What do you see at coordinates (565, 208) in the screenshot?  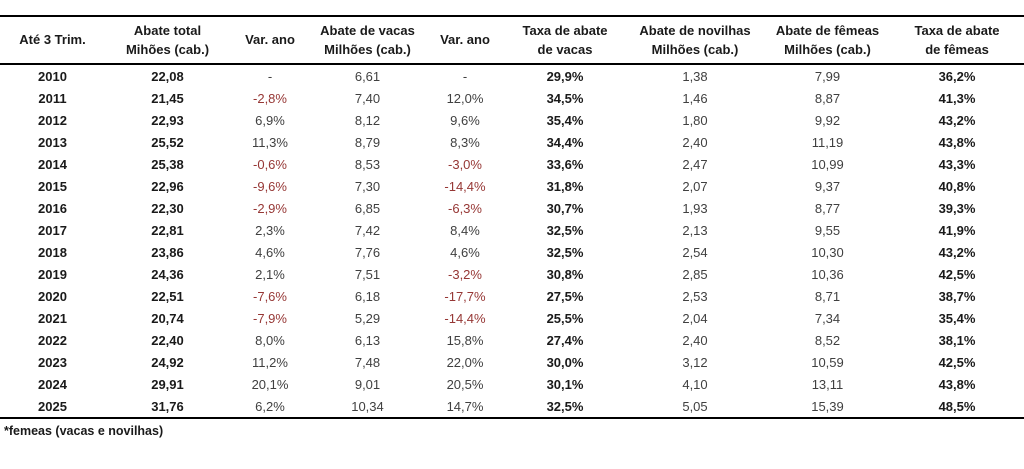 I see `value-cell: 30,7%` at bounding box center [565, 208].